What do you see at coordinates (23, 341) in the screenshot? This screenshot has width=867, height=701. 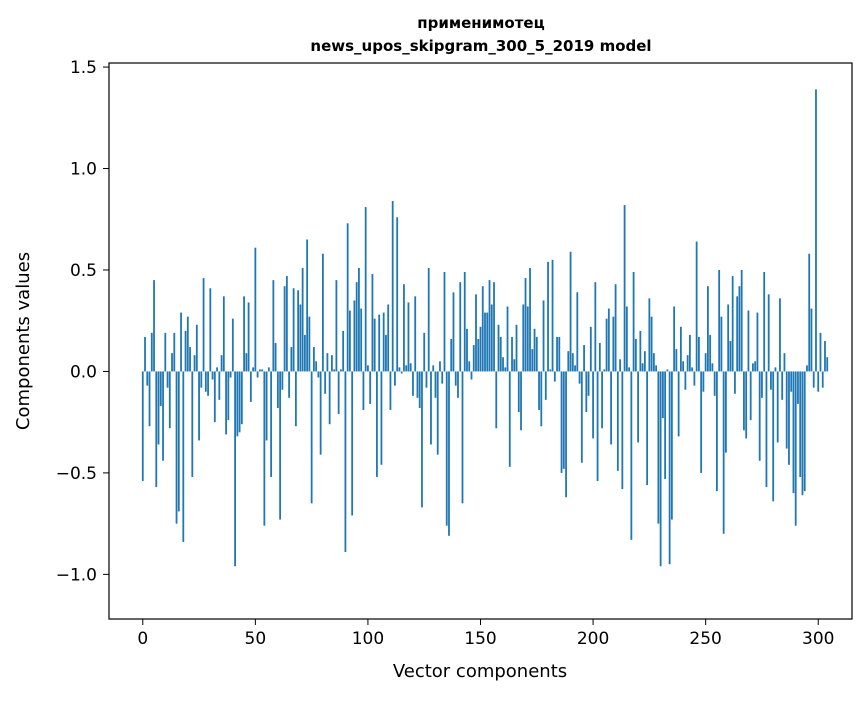 I see `y-axis-label: Components values` at bounding box center [23, 341].